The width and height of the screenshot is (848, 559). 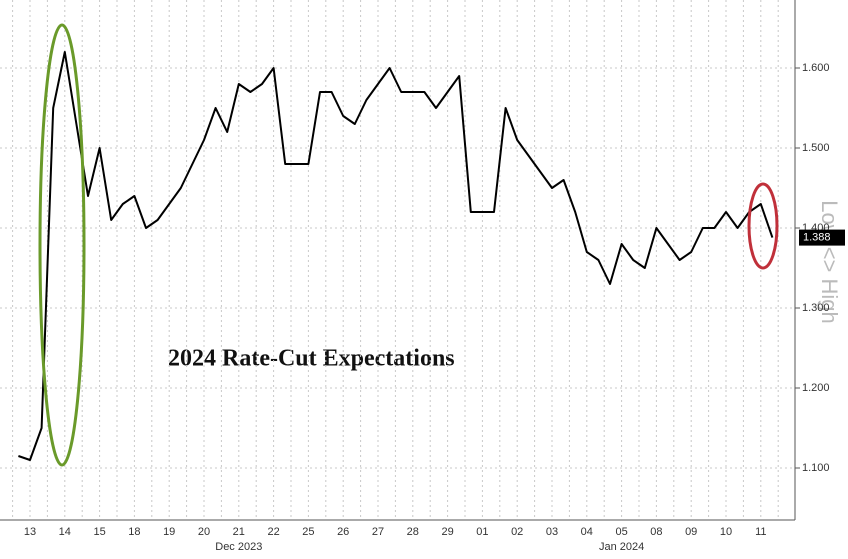 I want to click on x-tick-label: 26, so click(x=343, y=532).